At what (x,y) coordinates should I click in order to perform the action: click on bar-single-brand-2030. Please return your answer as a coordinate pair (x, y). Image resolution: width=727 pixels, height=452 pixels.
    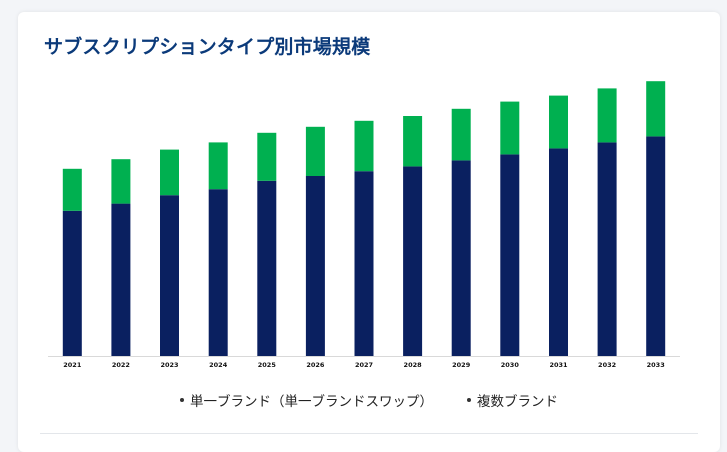
    Looking at the image, I should click on (510, 255).